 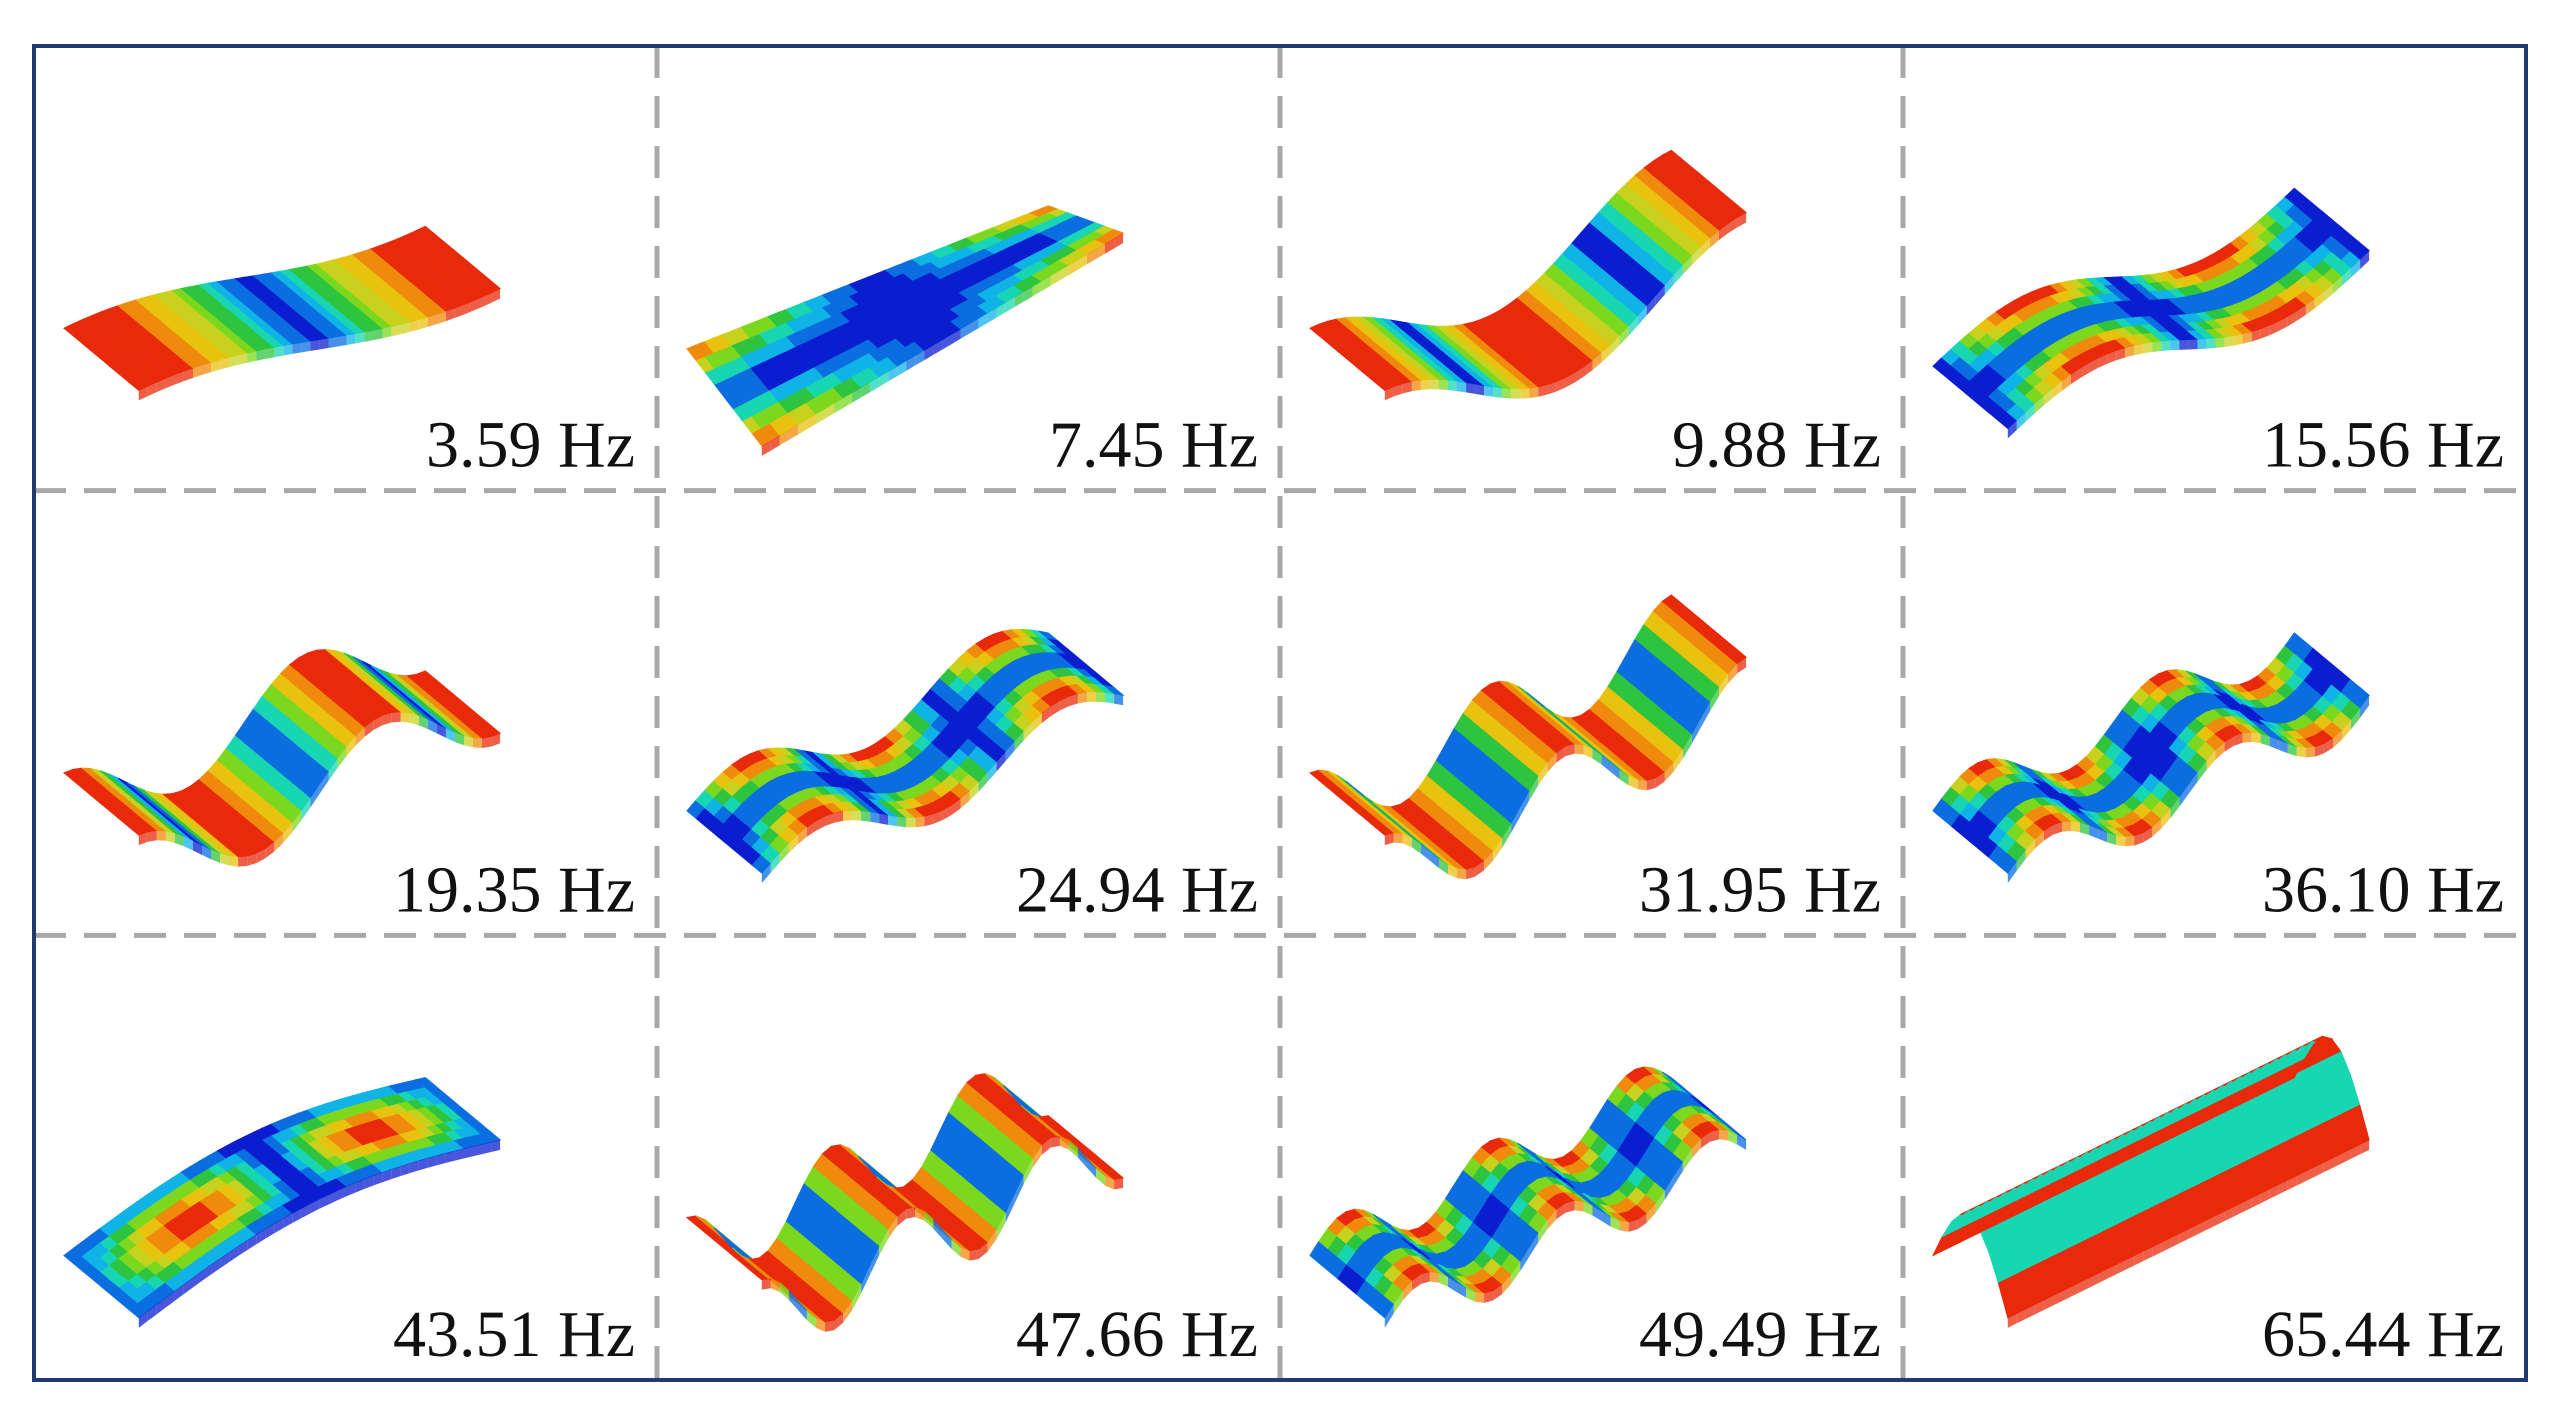 What do you see at coordinates (1137, 1334) in the screenshot?
I see `frequency-label: 47.66 Hz` at bounding box center [1137, 1334].